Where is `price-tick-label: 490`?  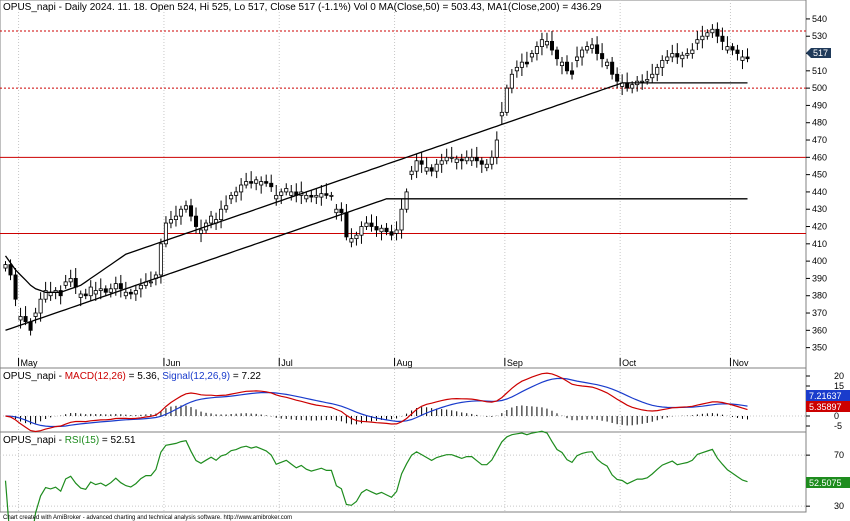 price-tick-label: 490 is located at coordinates (819, 105).